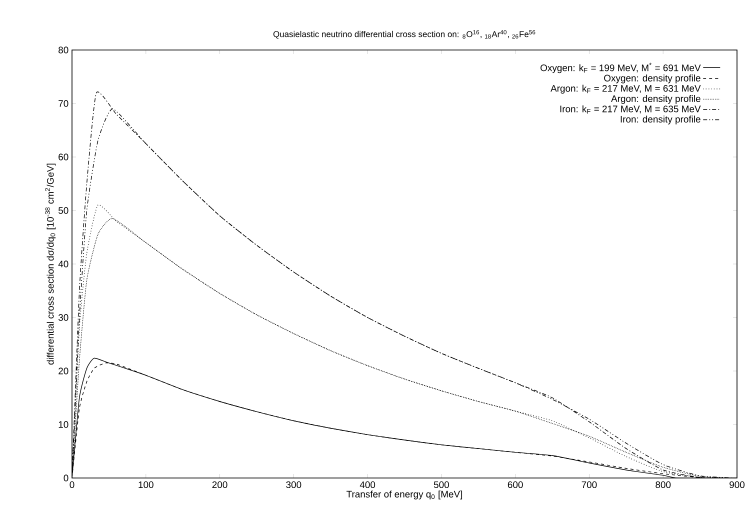 The height and width of the screenshot is (527, 751). I want to click on y-tick-label: 80, so click(63, 50).